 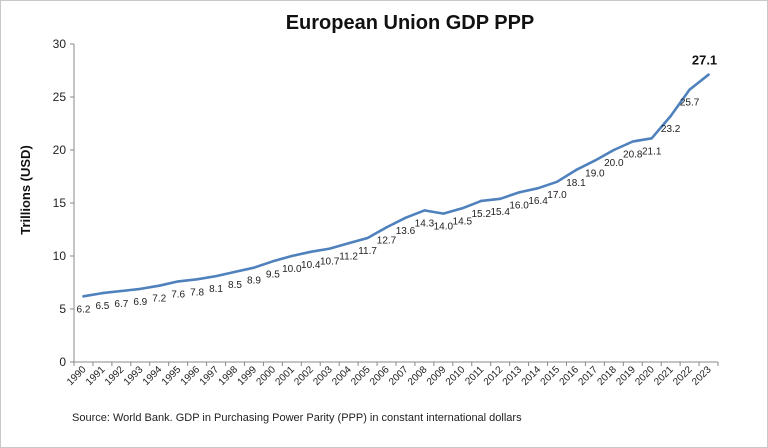 I want to click on y-tick-label: 15, so click(x=60, y=203).